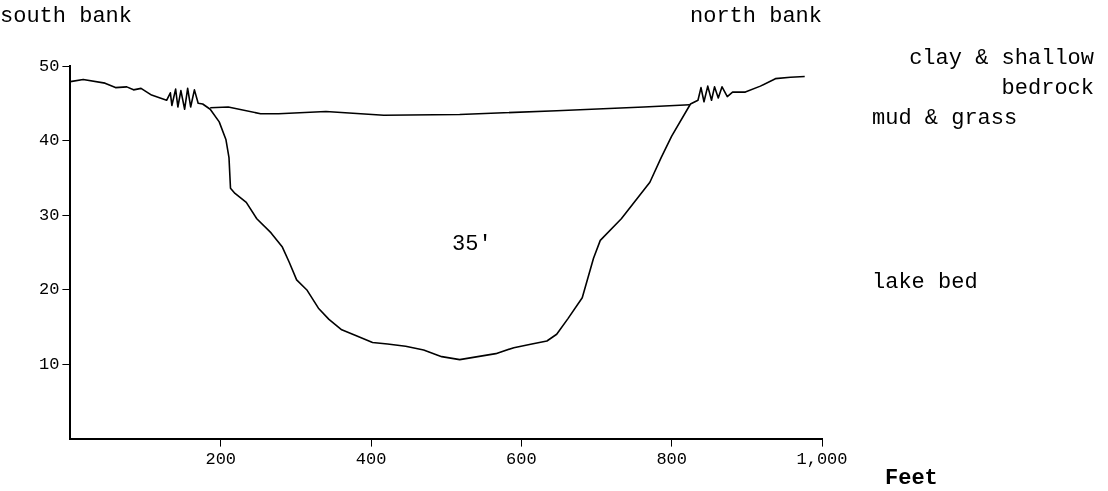  I want to click on y-tick-label: 10, so click(49, 364).